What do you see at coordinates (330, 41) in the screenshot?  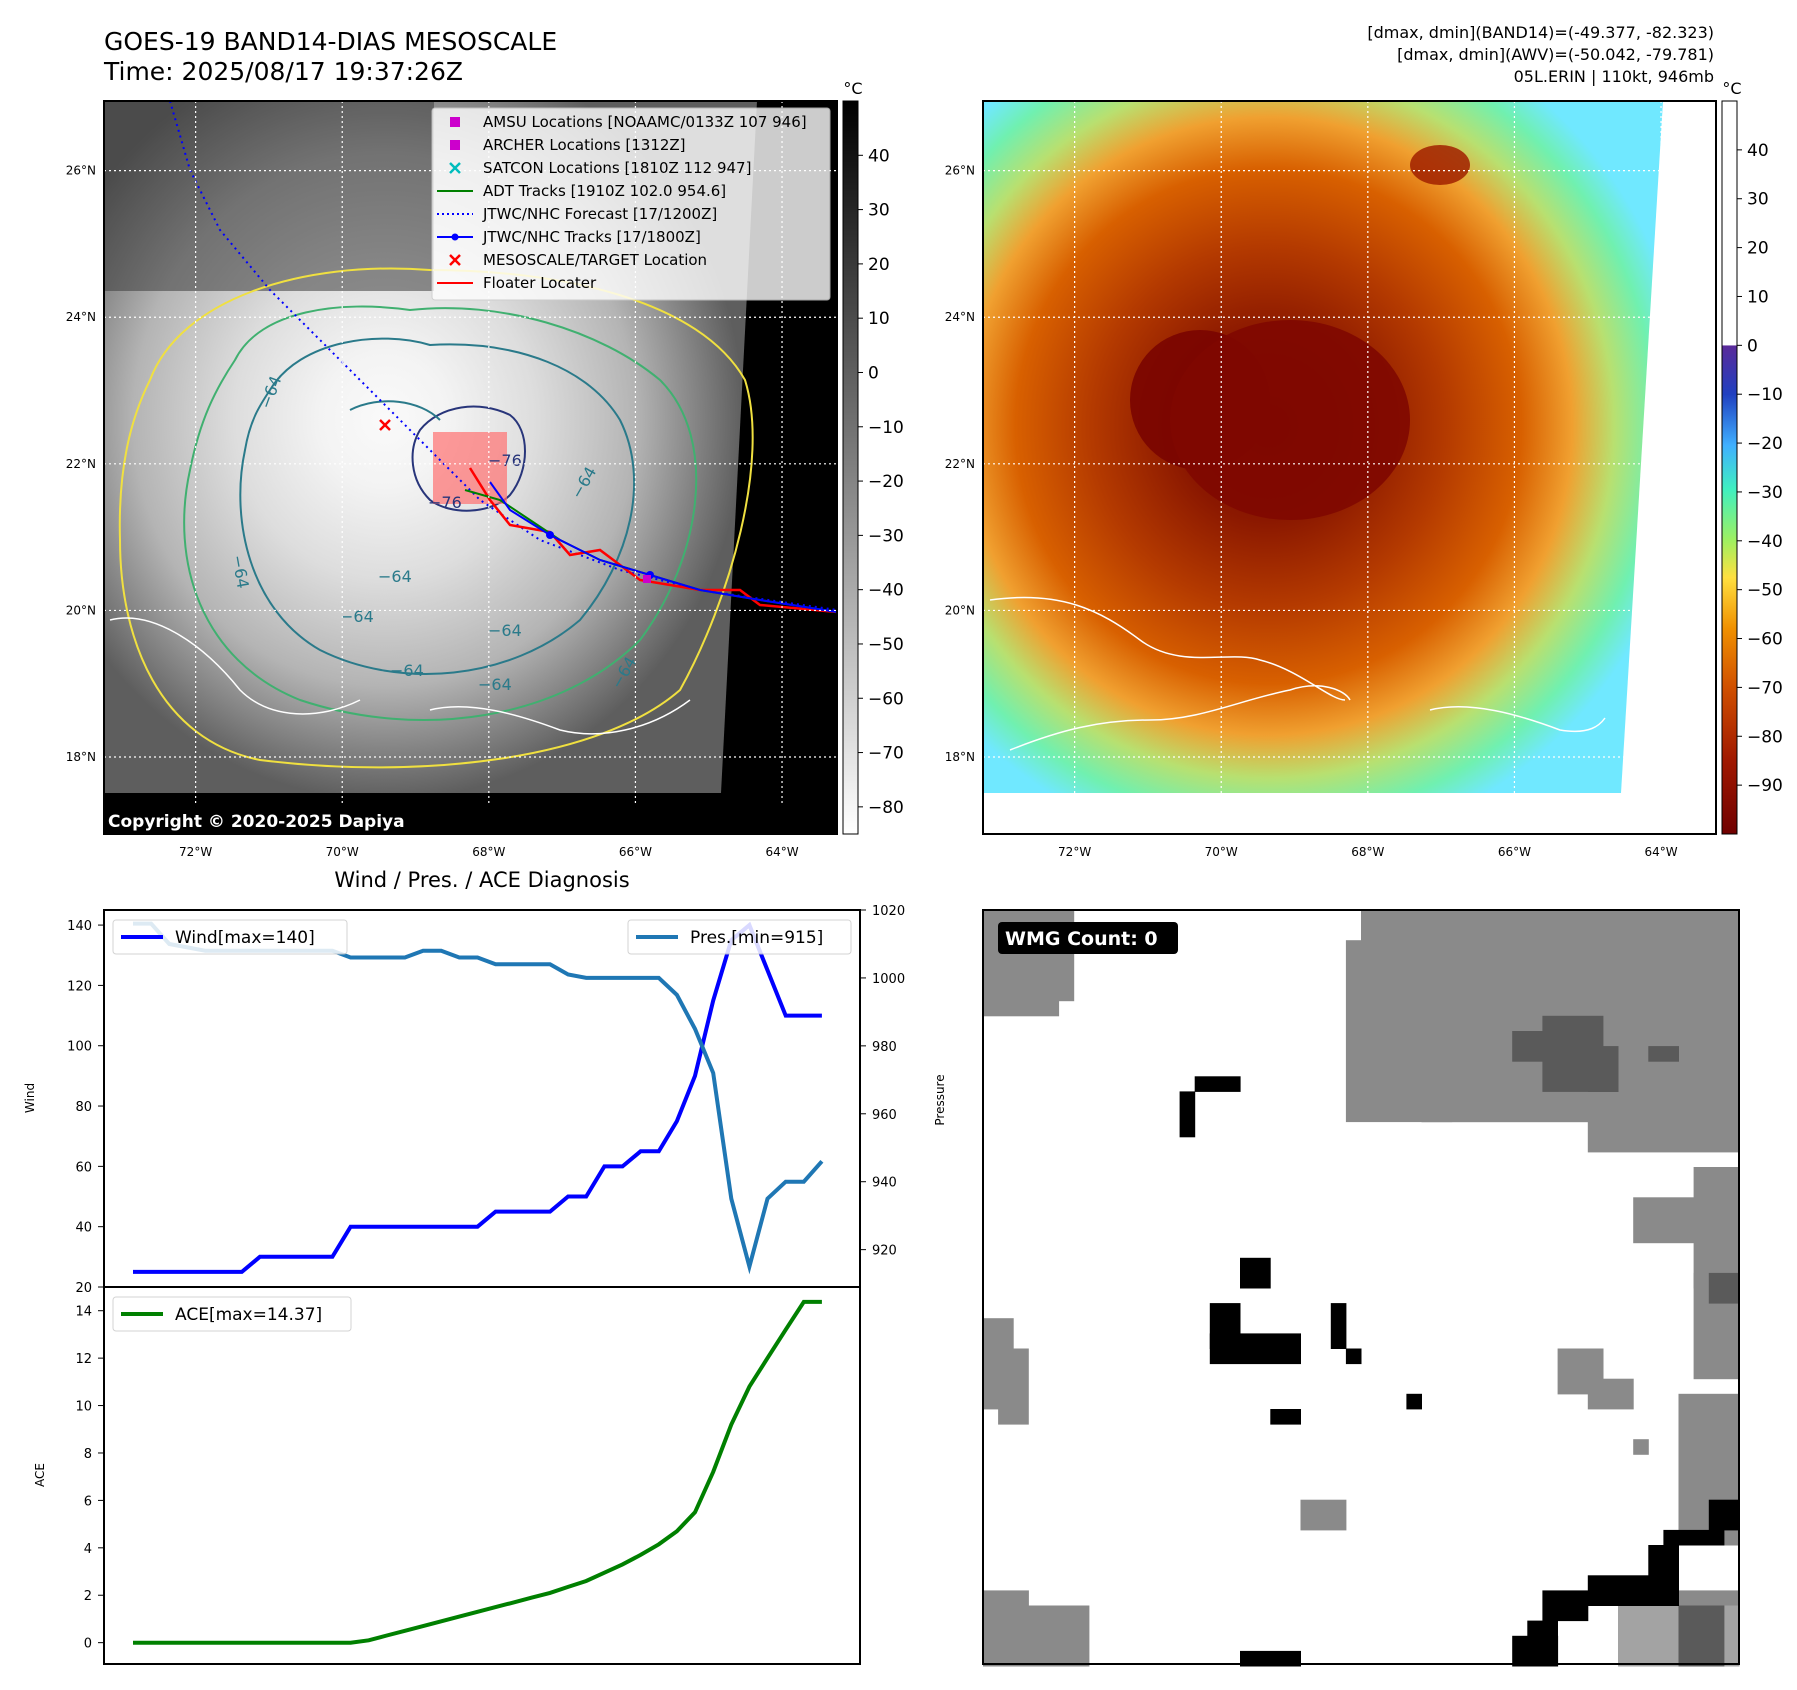 I see `figure-title: GOES-19 BAND14-DIAS MESOSCALE` at bounding box center [330, 41].